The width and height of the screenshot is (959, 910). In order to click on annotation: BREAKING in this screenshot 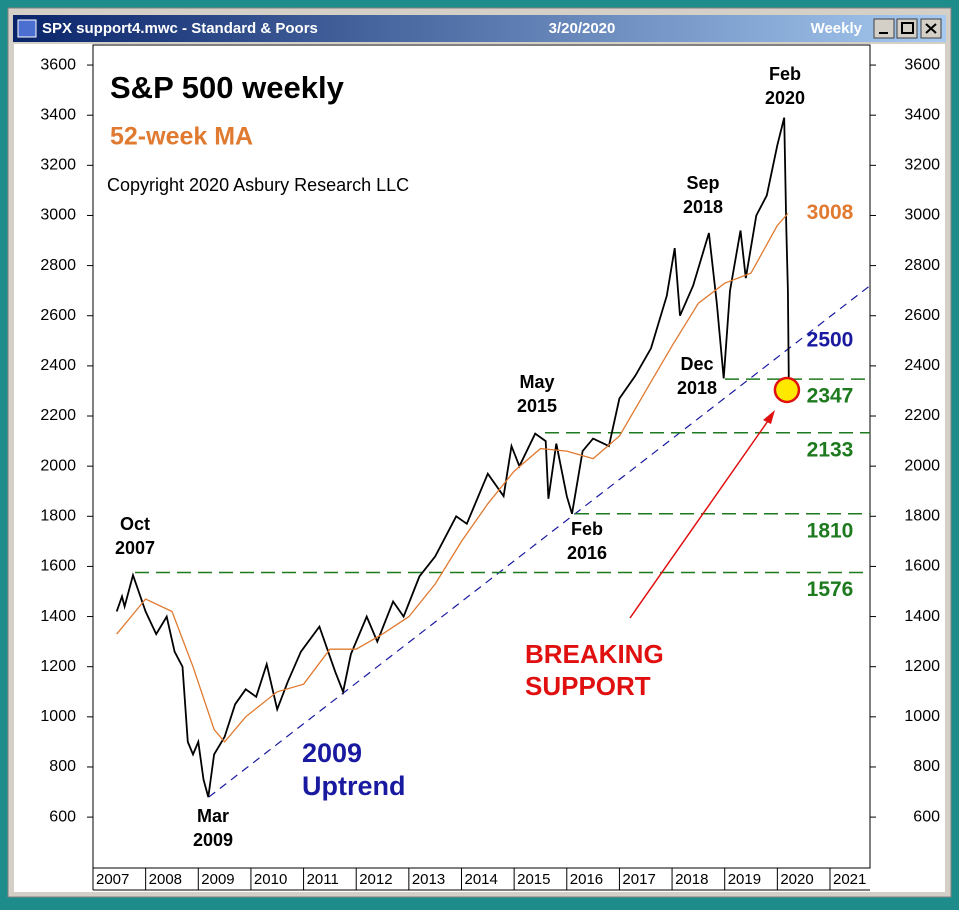, I will do `click(594, 654)`.